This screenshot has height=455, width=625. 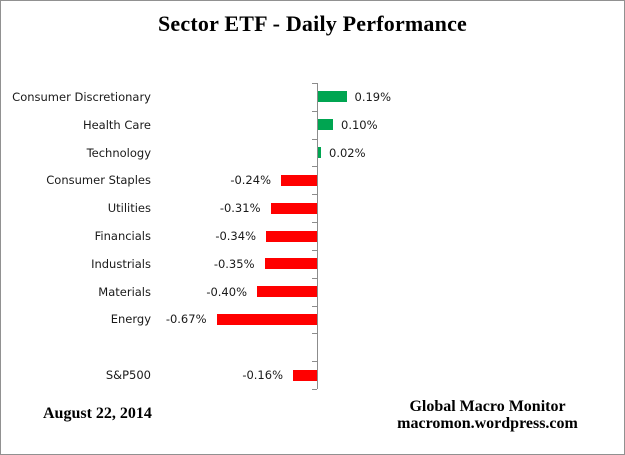 What do you see at coordinates (347, 152) in the screenshot?
I see `value-label: 0.02%` at bounding box center [347, 152].